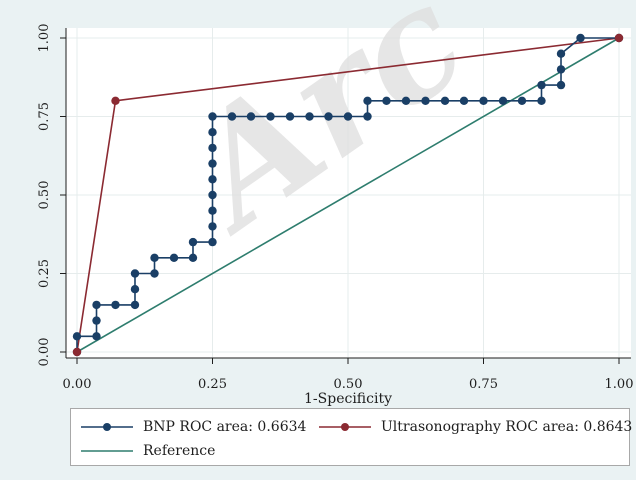 This screenshot has height=480, width=636. Describe the element at coordinates (107, 451) in the screenshot. I see `legend-swatch-reference` at that location.